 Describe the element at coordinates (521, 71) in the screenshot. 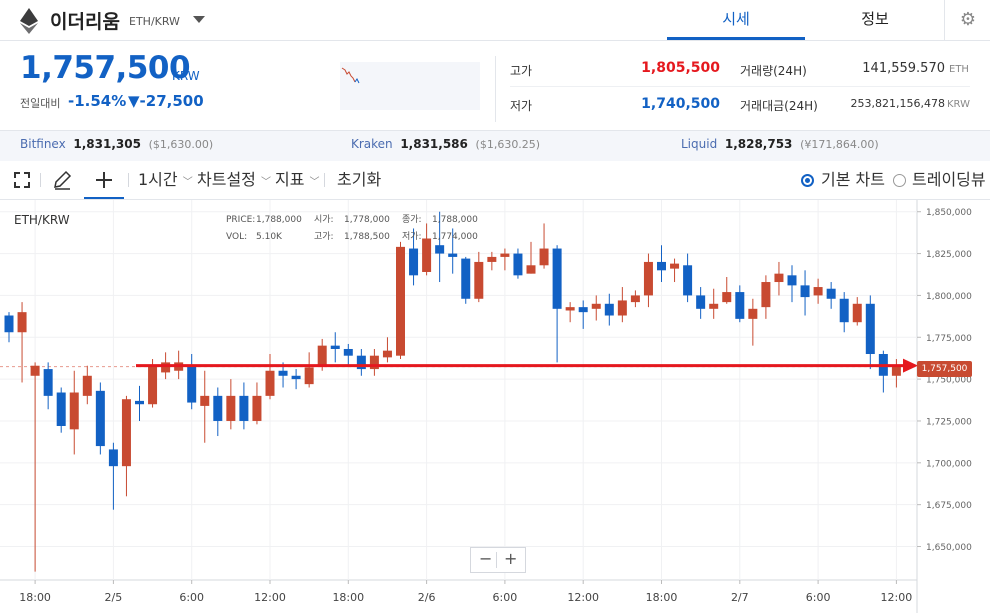

I see `high-label: 고가` at that location.